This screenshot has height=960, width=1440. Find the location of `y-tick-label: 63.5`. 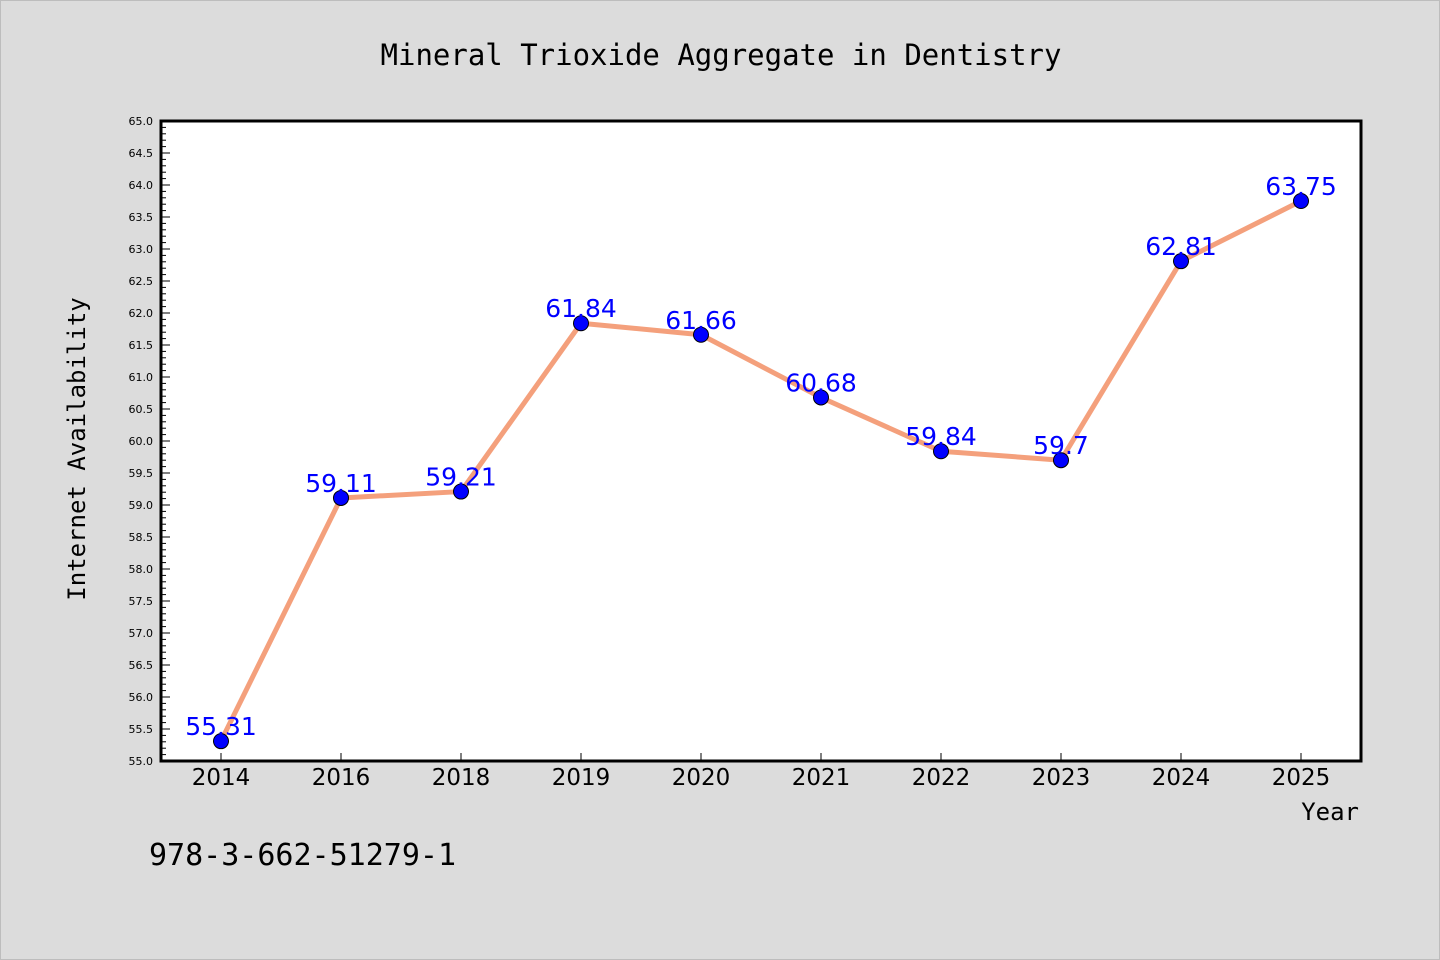

y-tick-label: 63.5 is located at coordinates (141, 217).